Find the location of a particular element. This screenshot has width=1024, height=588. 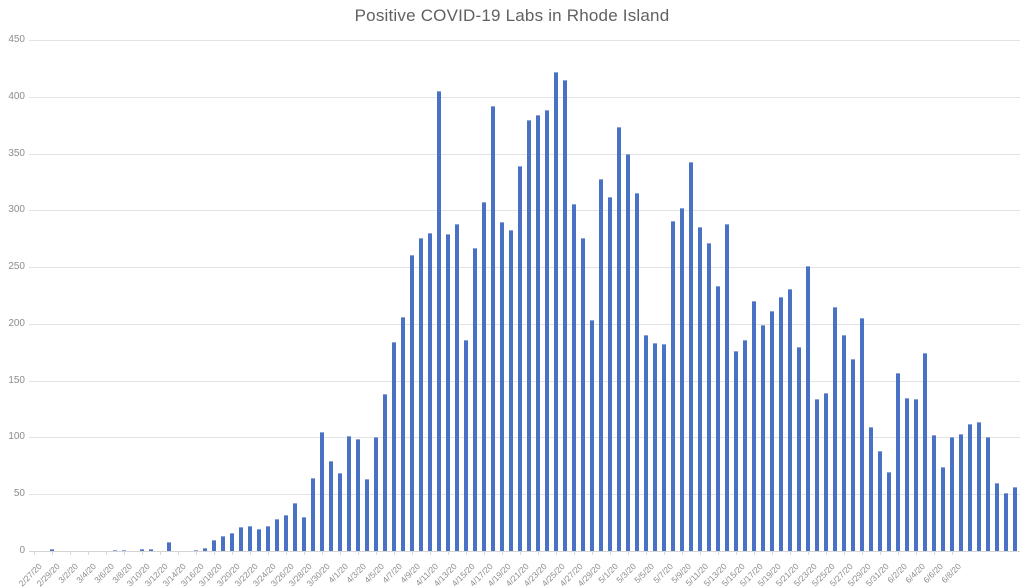

y-axis-tick-label: 400 is located at coordinates (16, 96).